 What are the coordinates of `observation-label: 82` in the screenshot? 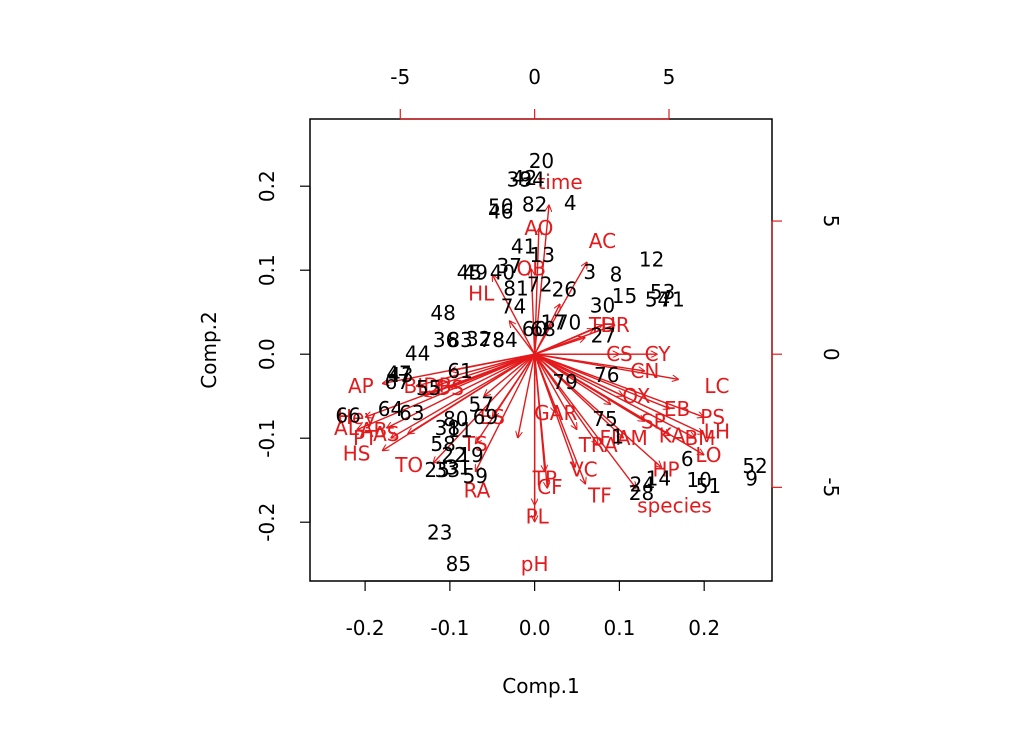 It's located at (534, 205).